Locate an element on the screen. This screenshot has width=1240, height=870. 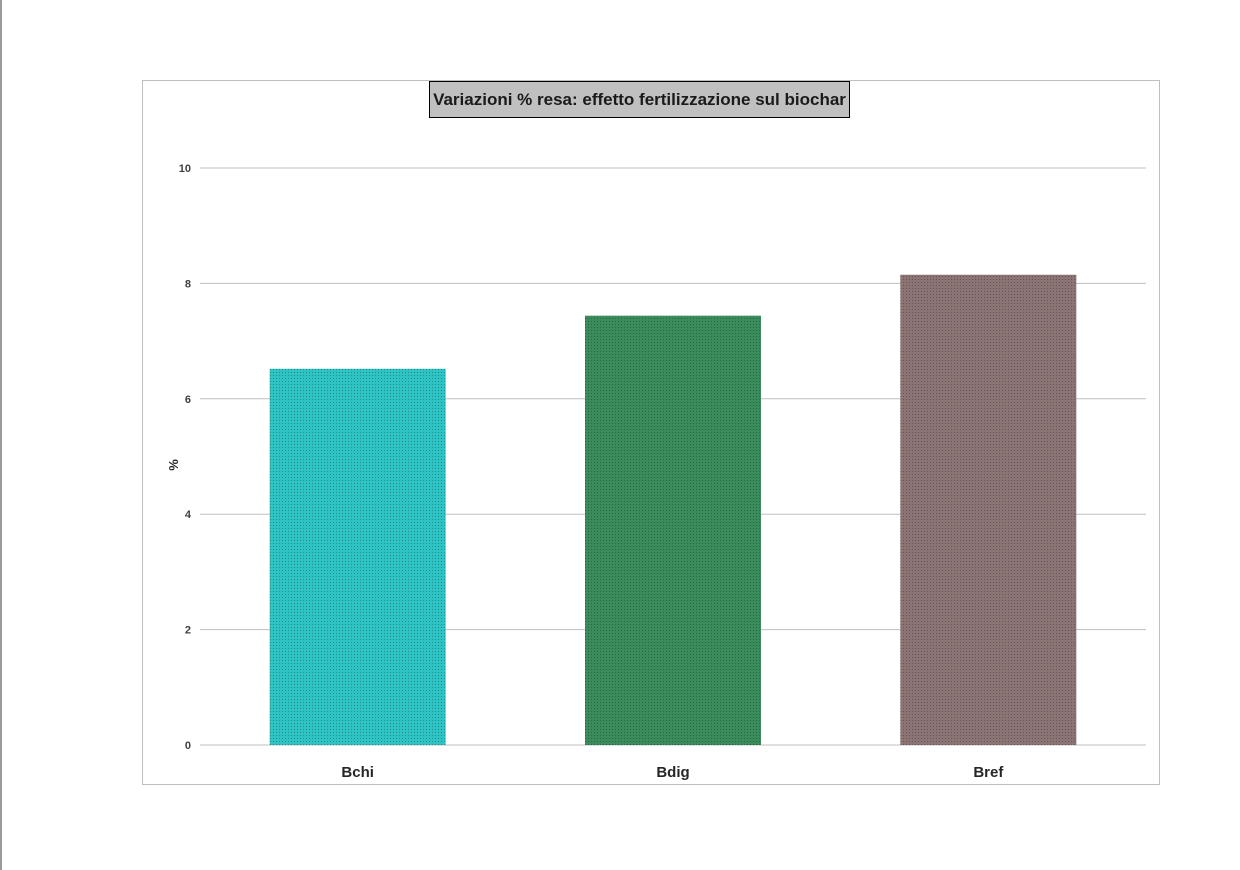
y-axis-label: % is located at coordinates (173, 465).